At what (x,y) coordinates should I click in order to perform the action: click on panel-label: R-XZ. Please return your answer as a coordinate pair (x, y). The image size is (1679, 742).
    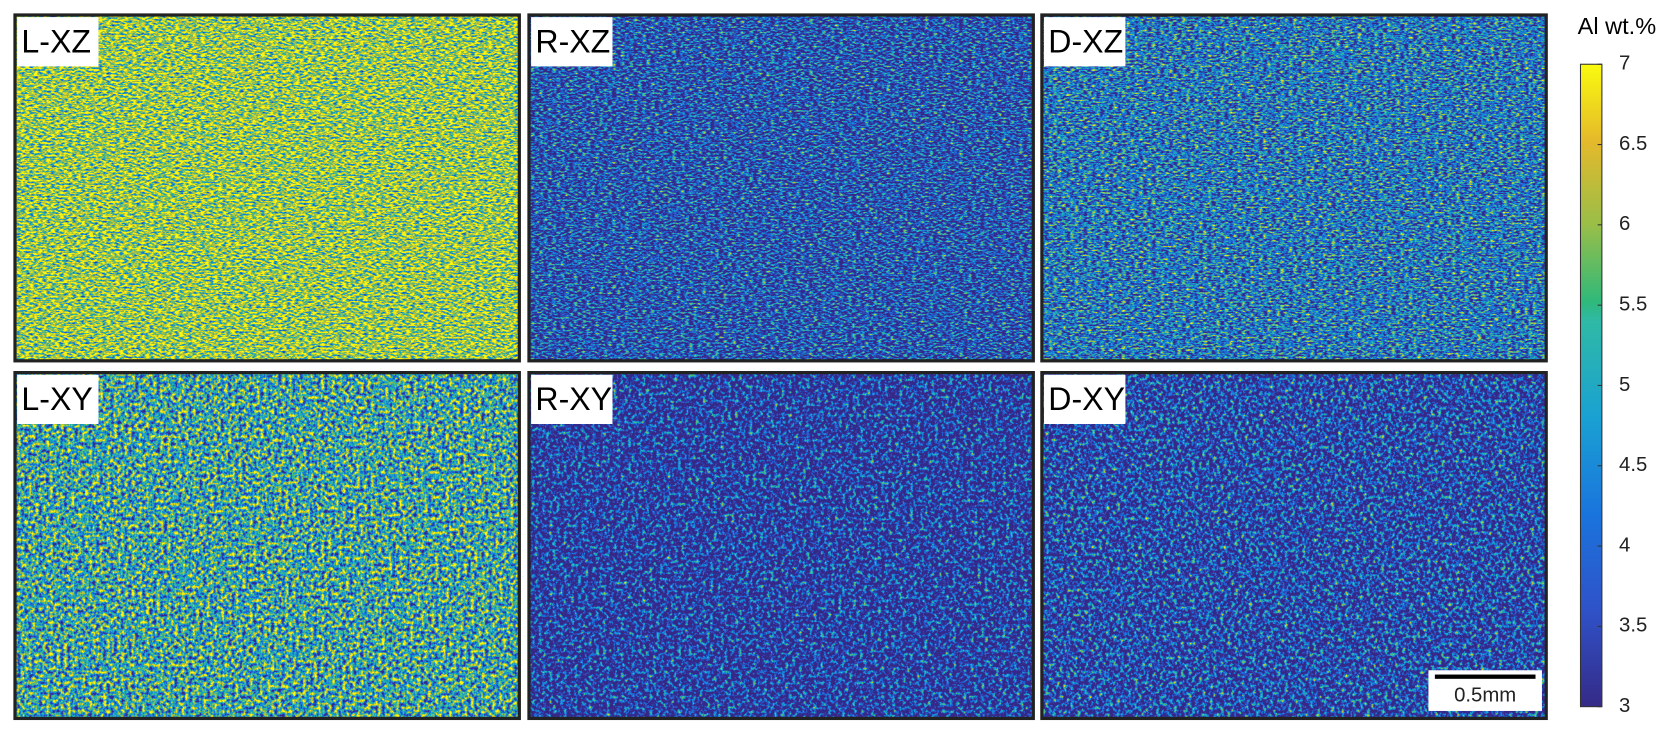
    Looking at the image, I should click on (572, 41).